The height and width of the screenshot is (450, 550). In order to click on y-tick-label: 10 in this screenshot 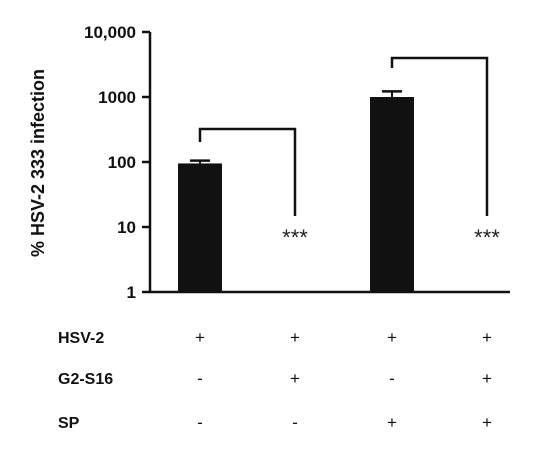, I will do `click(126, 227)`.